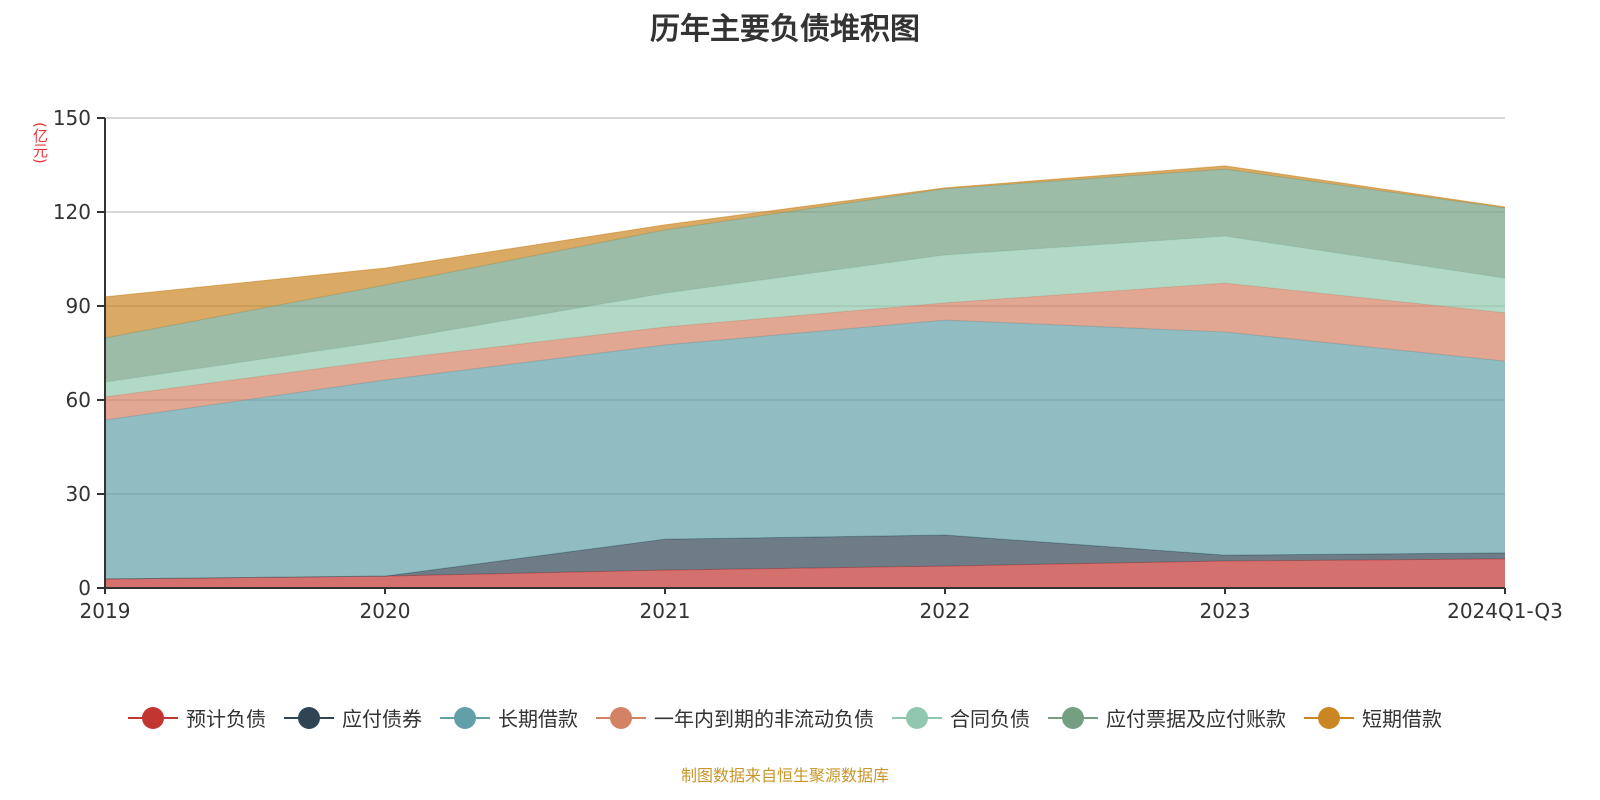  What do you see at coordinates (84, 588) in the screenshot?
I see `y-tick-label: 0` at bounding box center [84, 588].